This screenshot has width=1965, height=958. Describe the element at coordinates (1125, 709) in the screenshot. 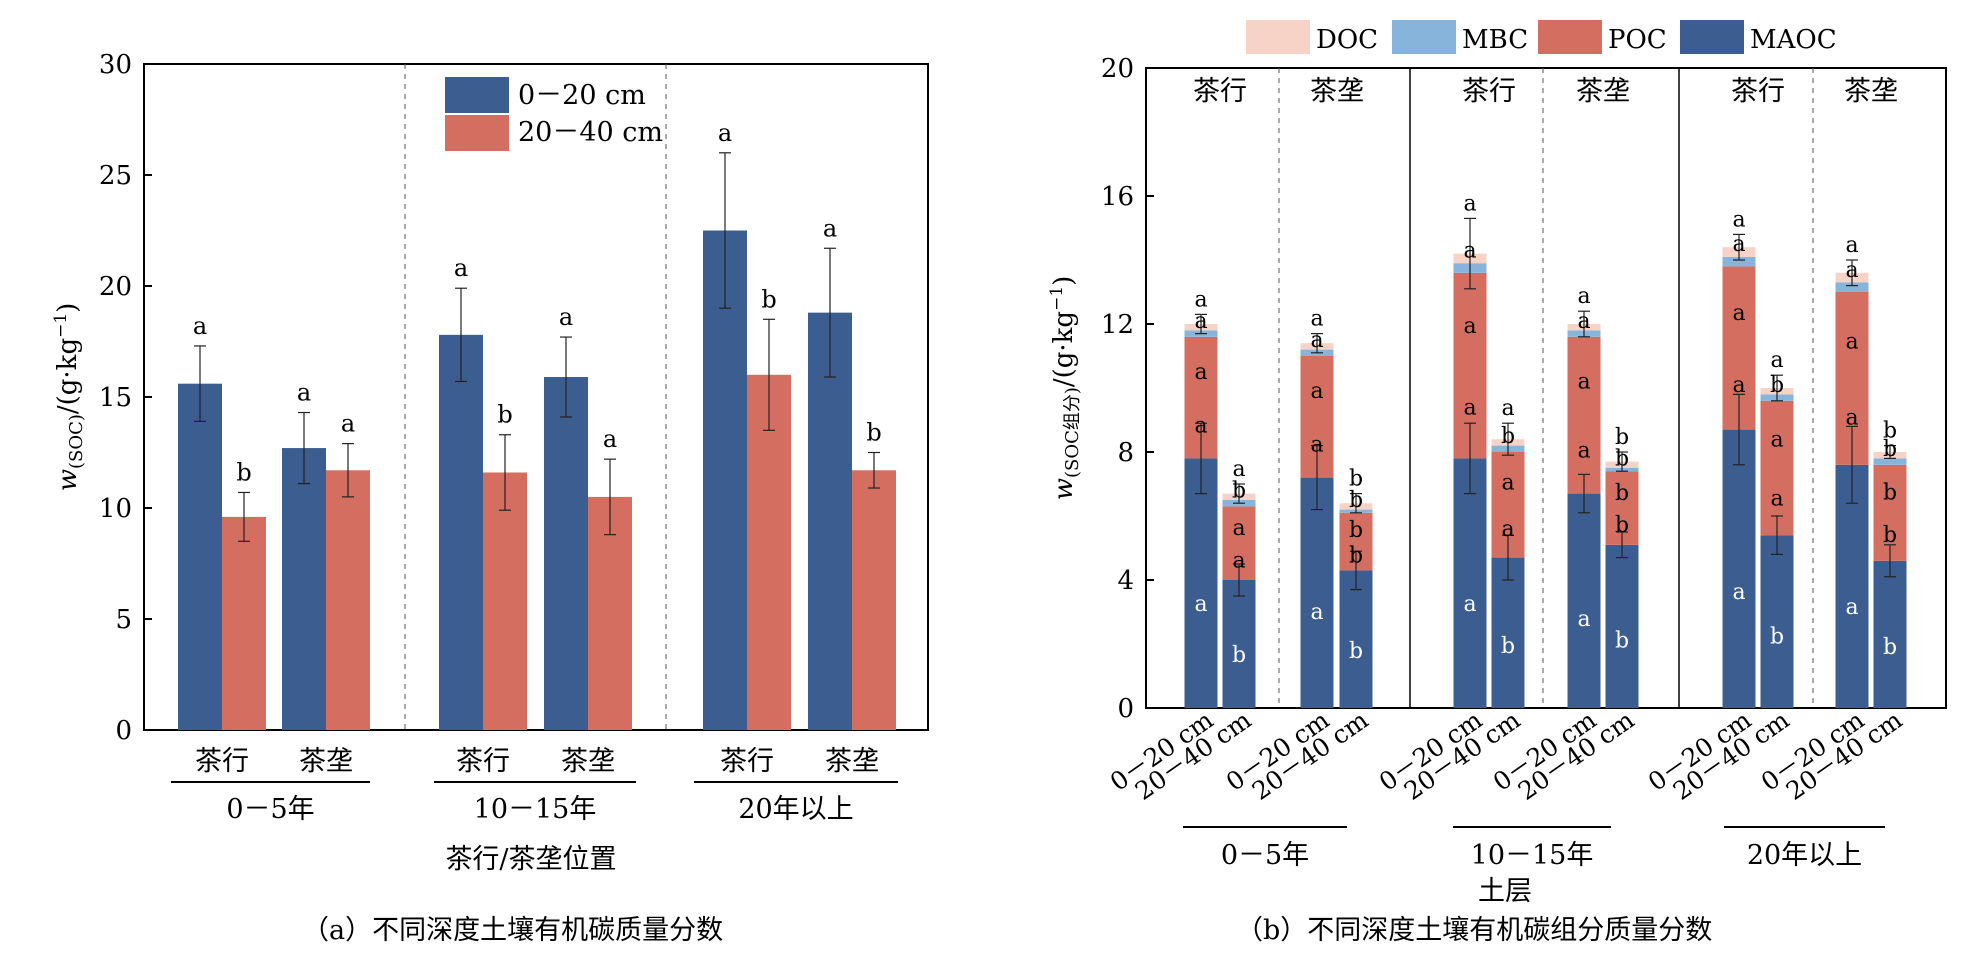

I see `y-tick-label-b: 0` at that location.